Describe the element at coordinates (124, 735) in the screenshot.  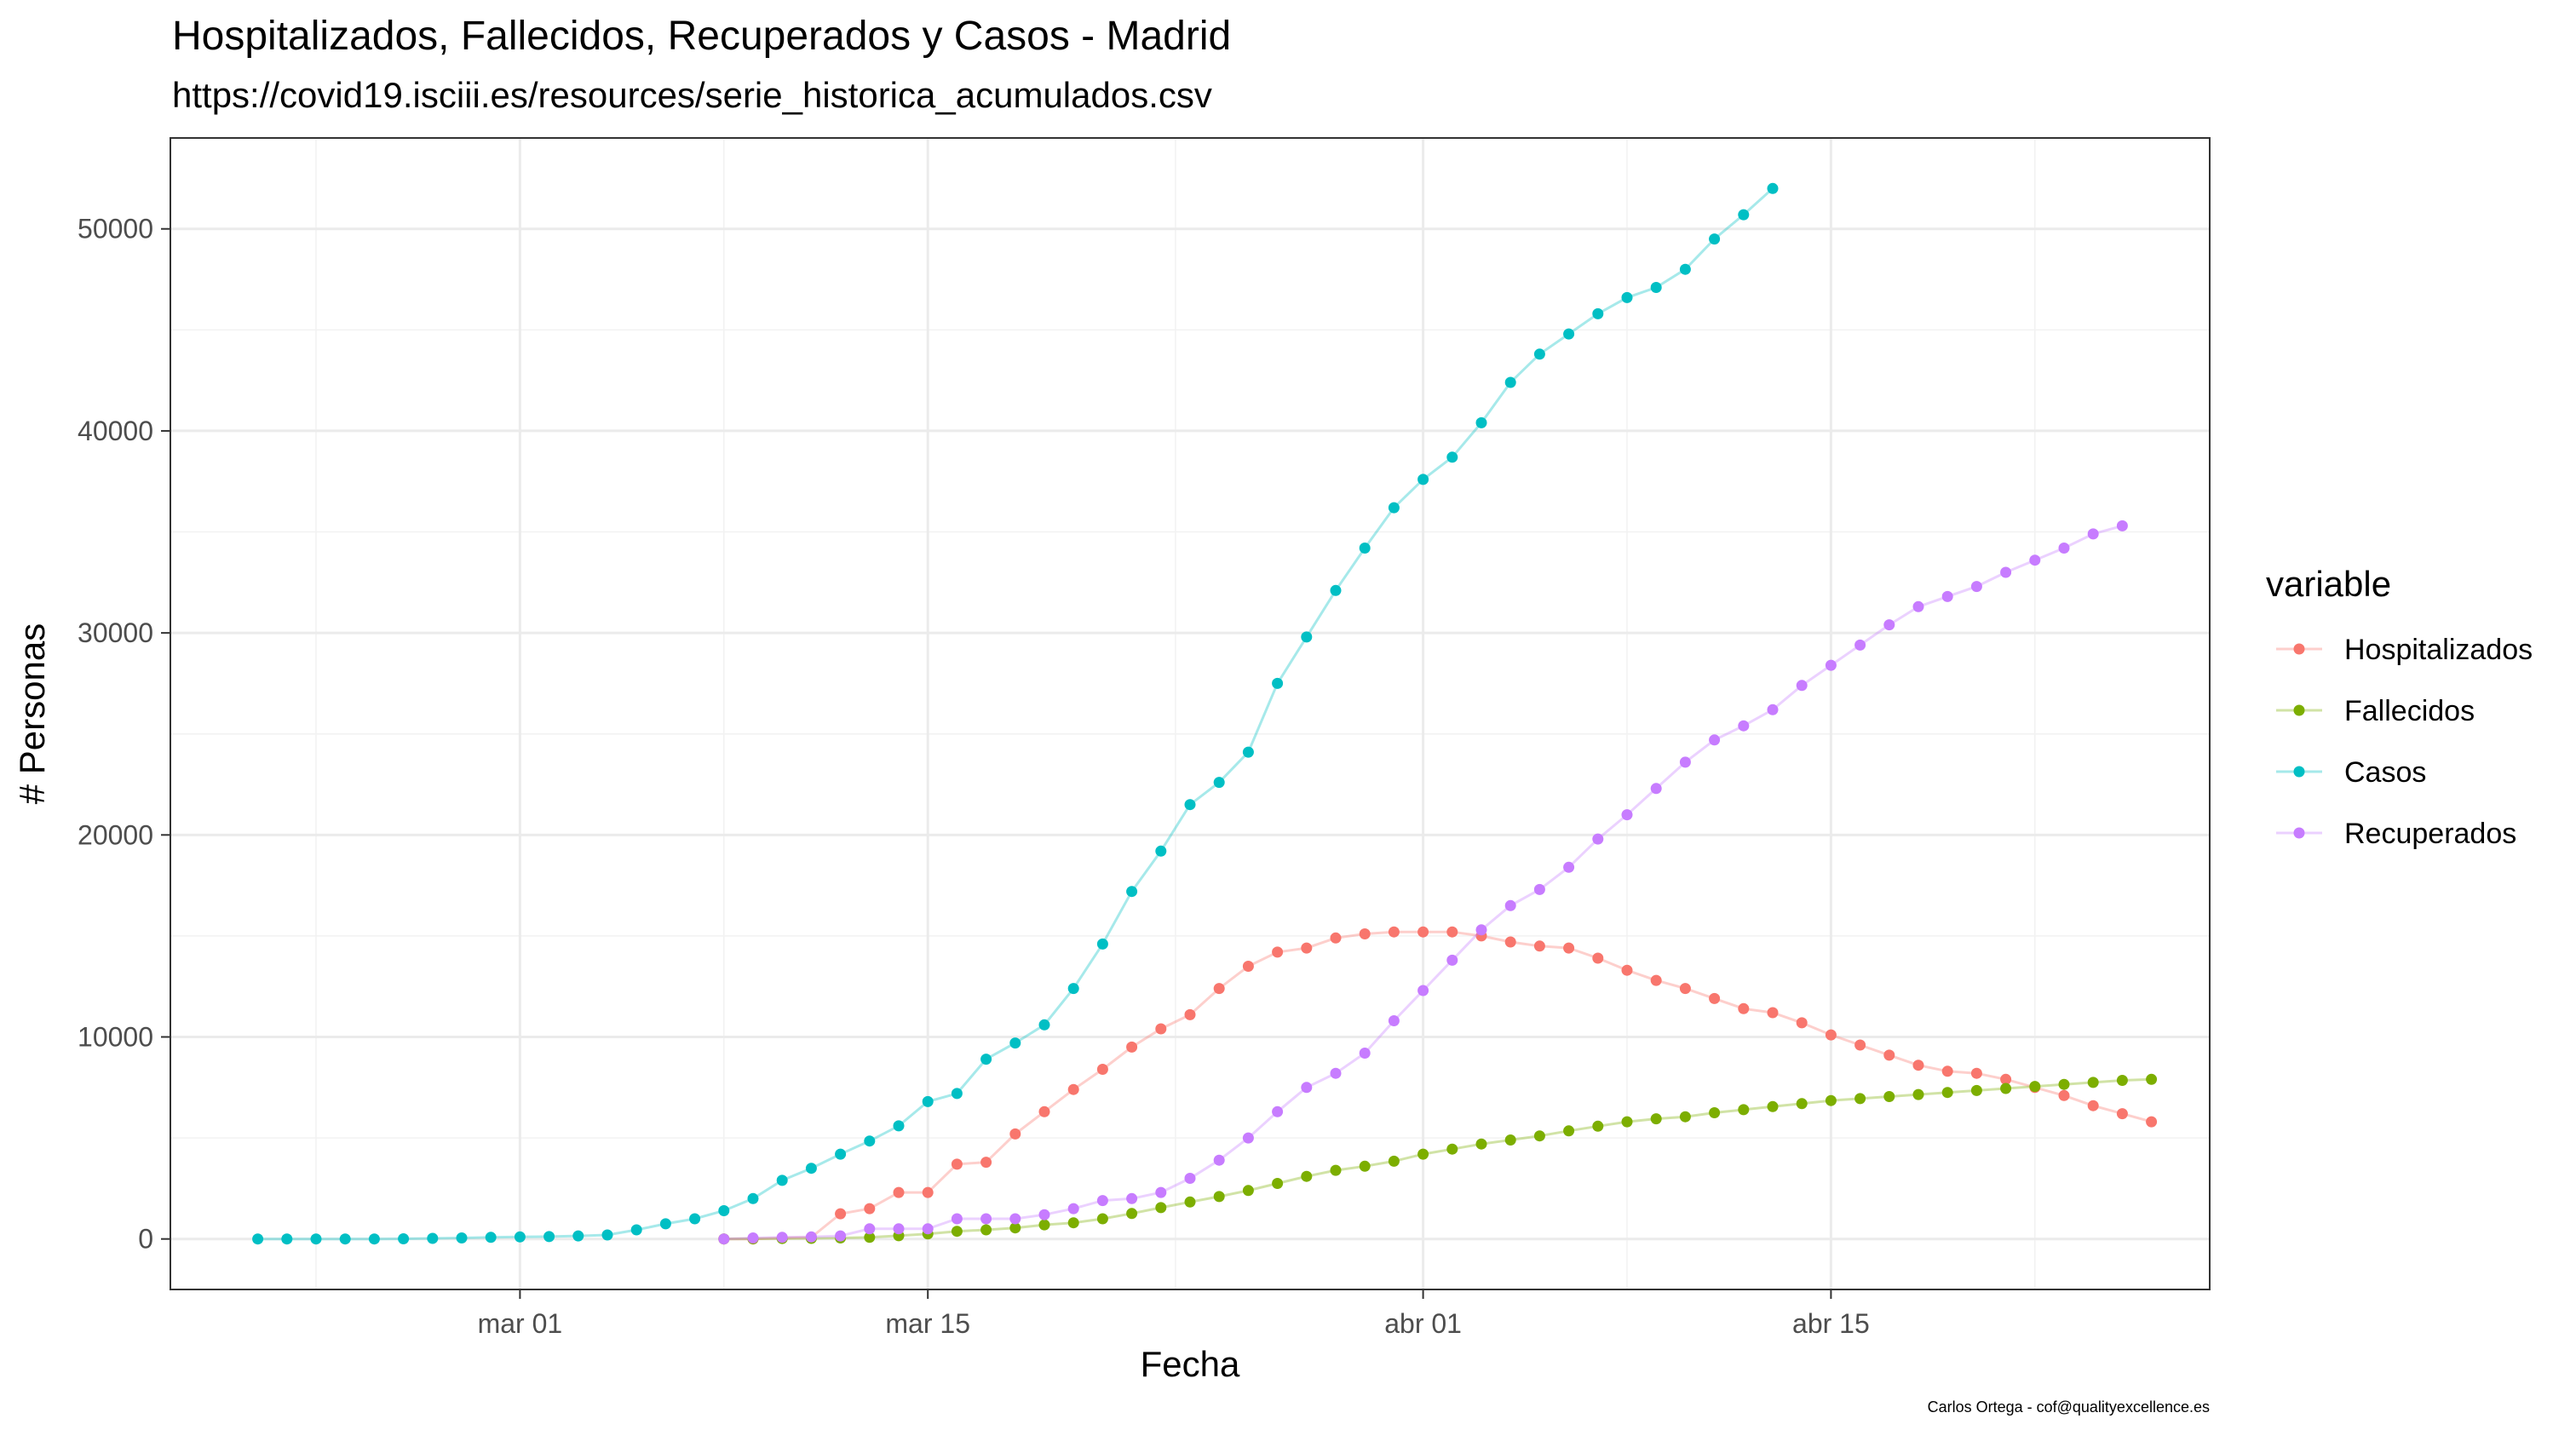
I see `y-axis: 0 10000 20000 30000 40000 50000` at that location.